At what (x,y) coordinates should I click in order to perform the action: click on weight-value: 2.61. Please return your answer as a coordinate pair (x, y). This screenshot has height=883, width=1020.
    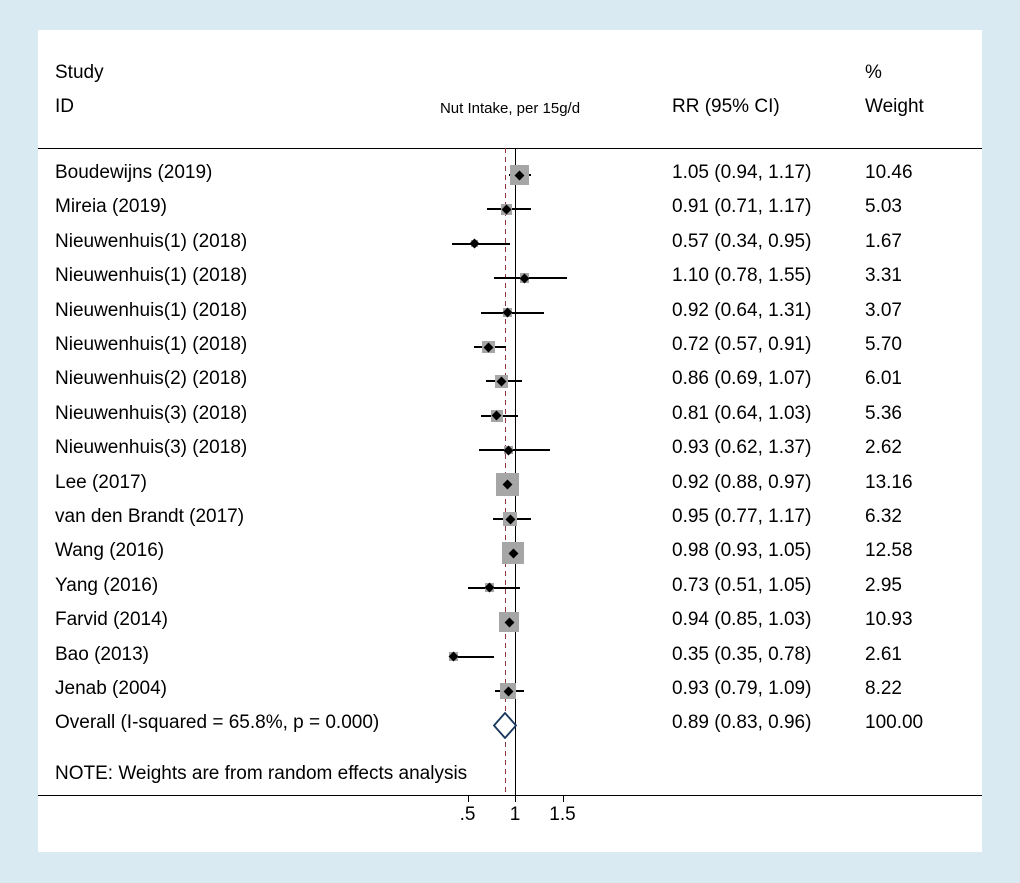
    Looking at the image, I should click on (883, 654).